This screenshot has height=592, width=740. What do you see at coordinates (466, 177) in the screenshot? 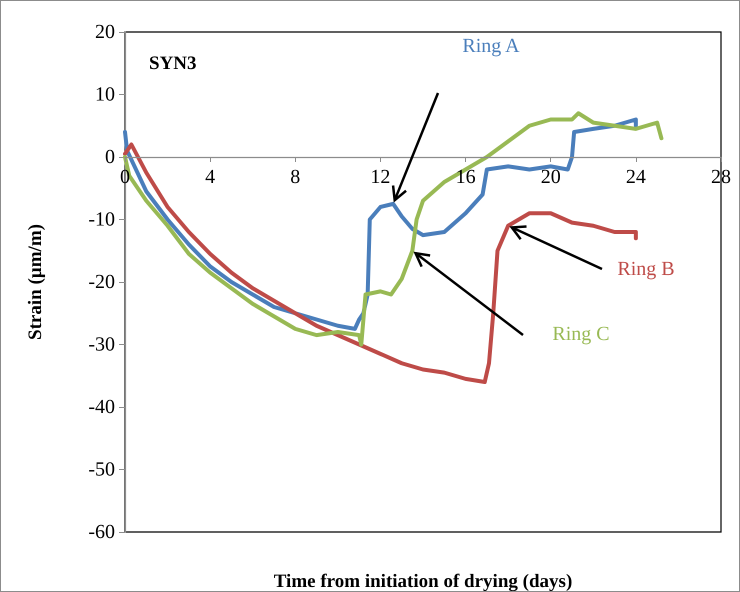
I see `x-tick-label: 16` at bounding box center [466, 177].